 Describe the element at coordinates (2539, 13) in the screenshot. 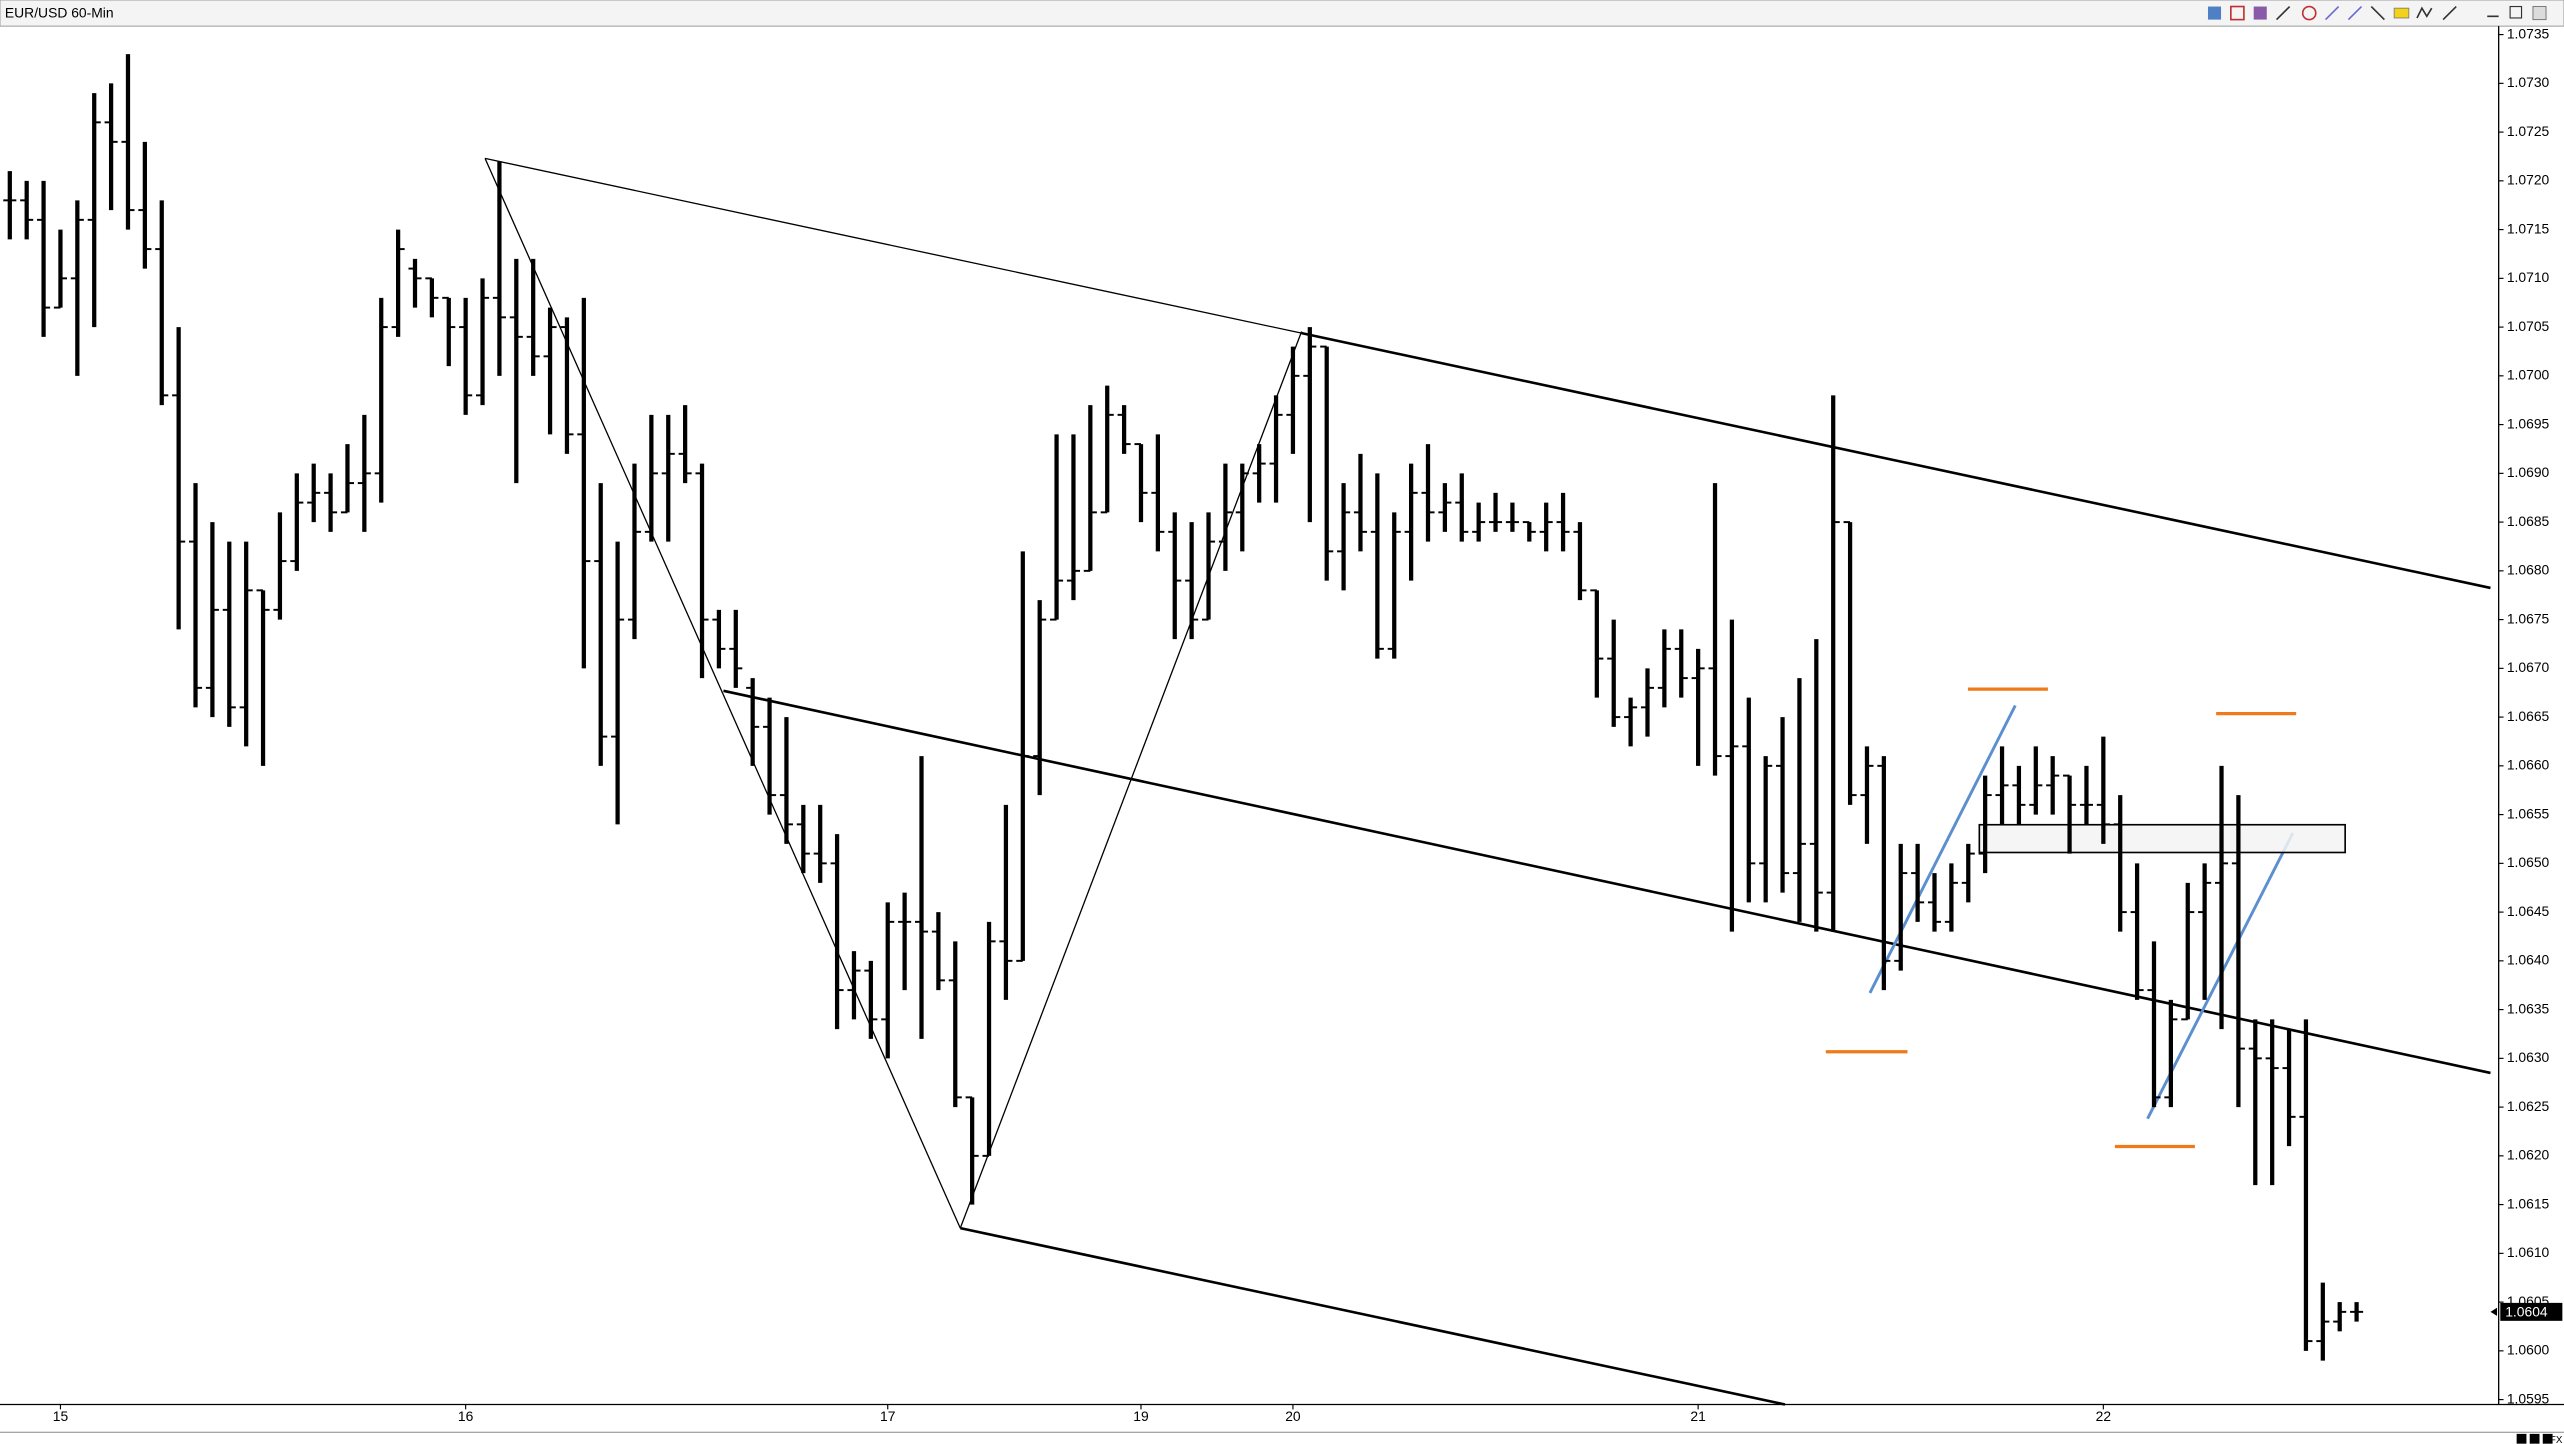

I see `close-button` at that location.